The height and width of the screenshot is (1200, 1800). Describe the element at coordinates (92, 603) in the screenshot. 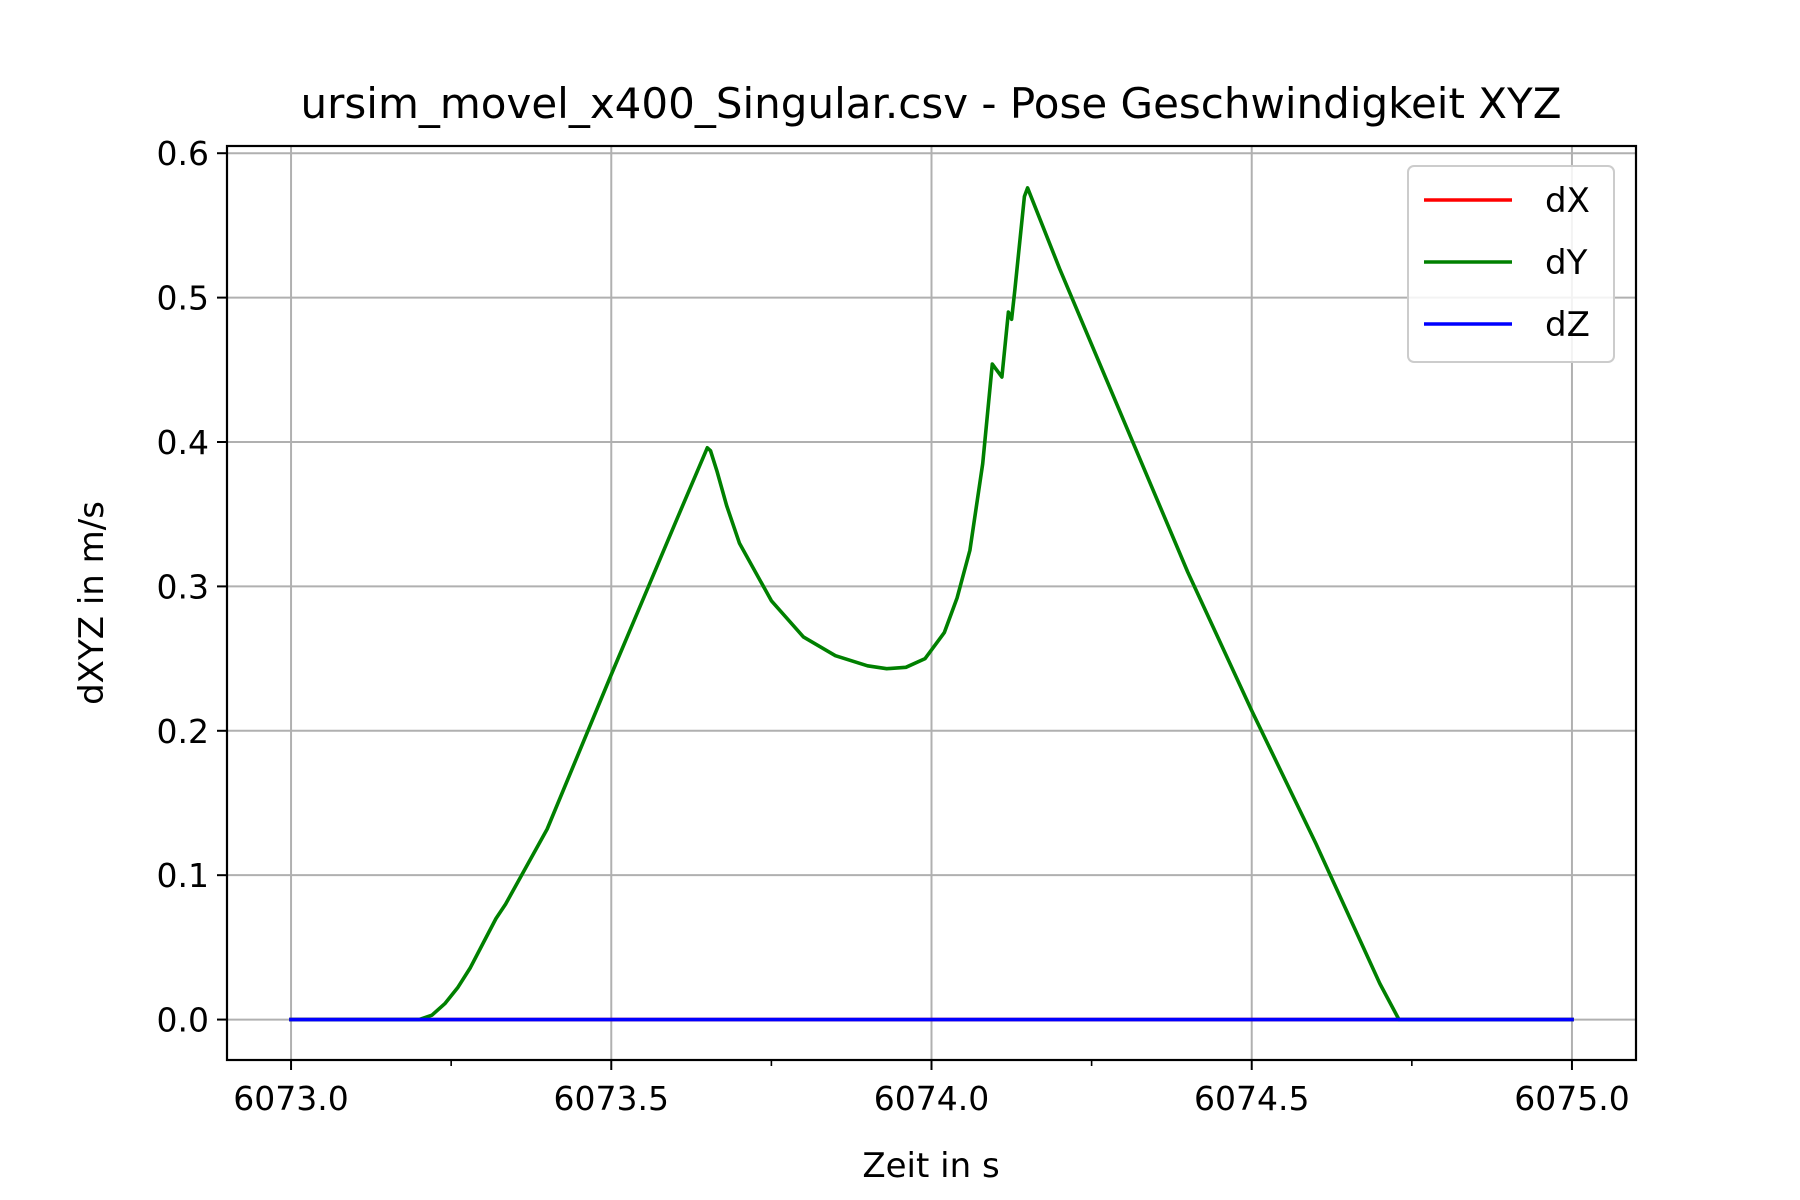

I see `y-axis-label: dXYZ in m/s` at that location.